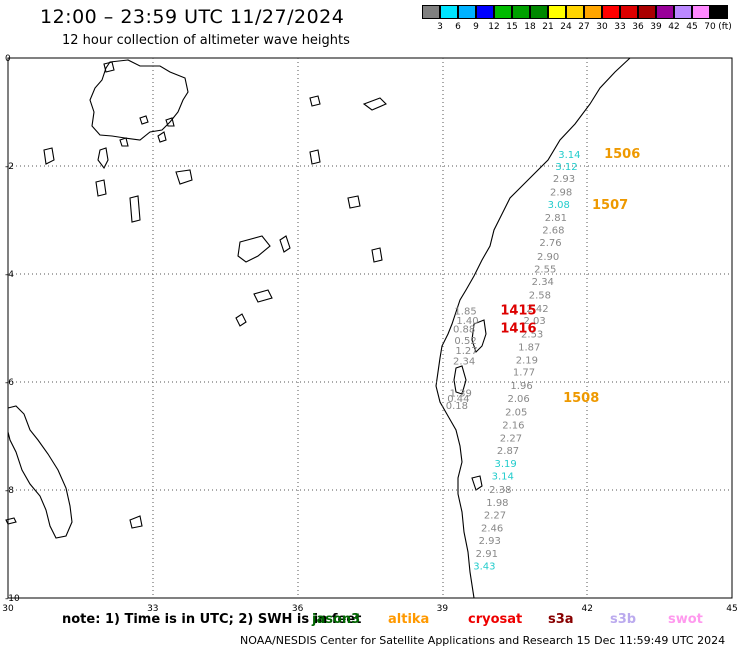 The width and height of the screenshot is (740, 650). Describe the element at coordinates (638, 27) in the screenshot. I see `color-scale-label: 36` at that location.